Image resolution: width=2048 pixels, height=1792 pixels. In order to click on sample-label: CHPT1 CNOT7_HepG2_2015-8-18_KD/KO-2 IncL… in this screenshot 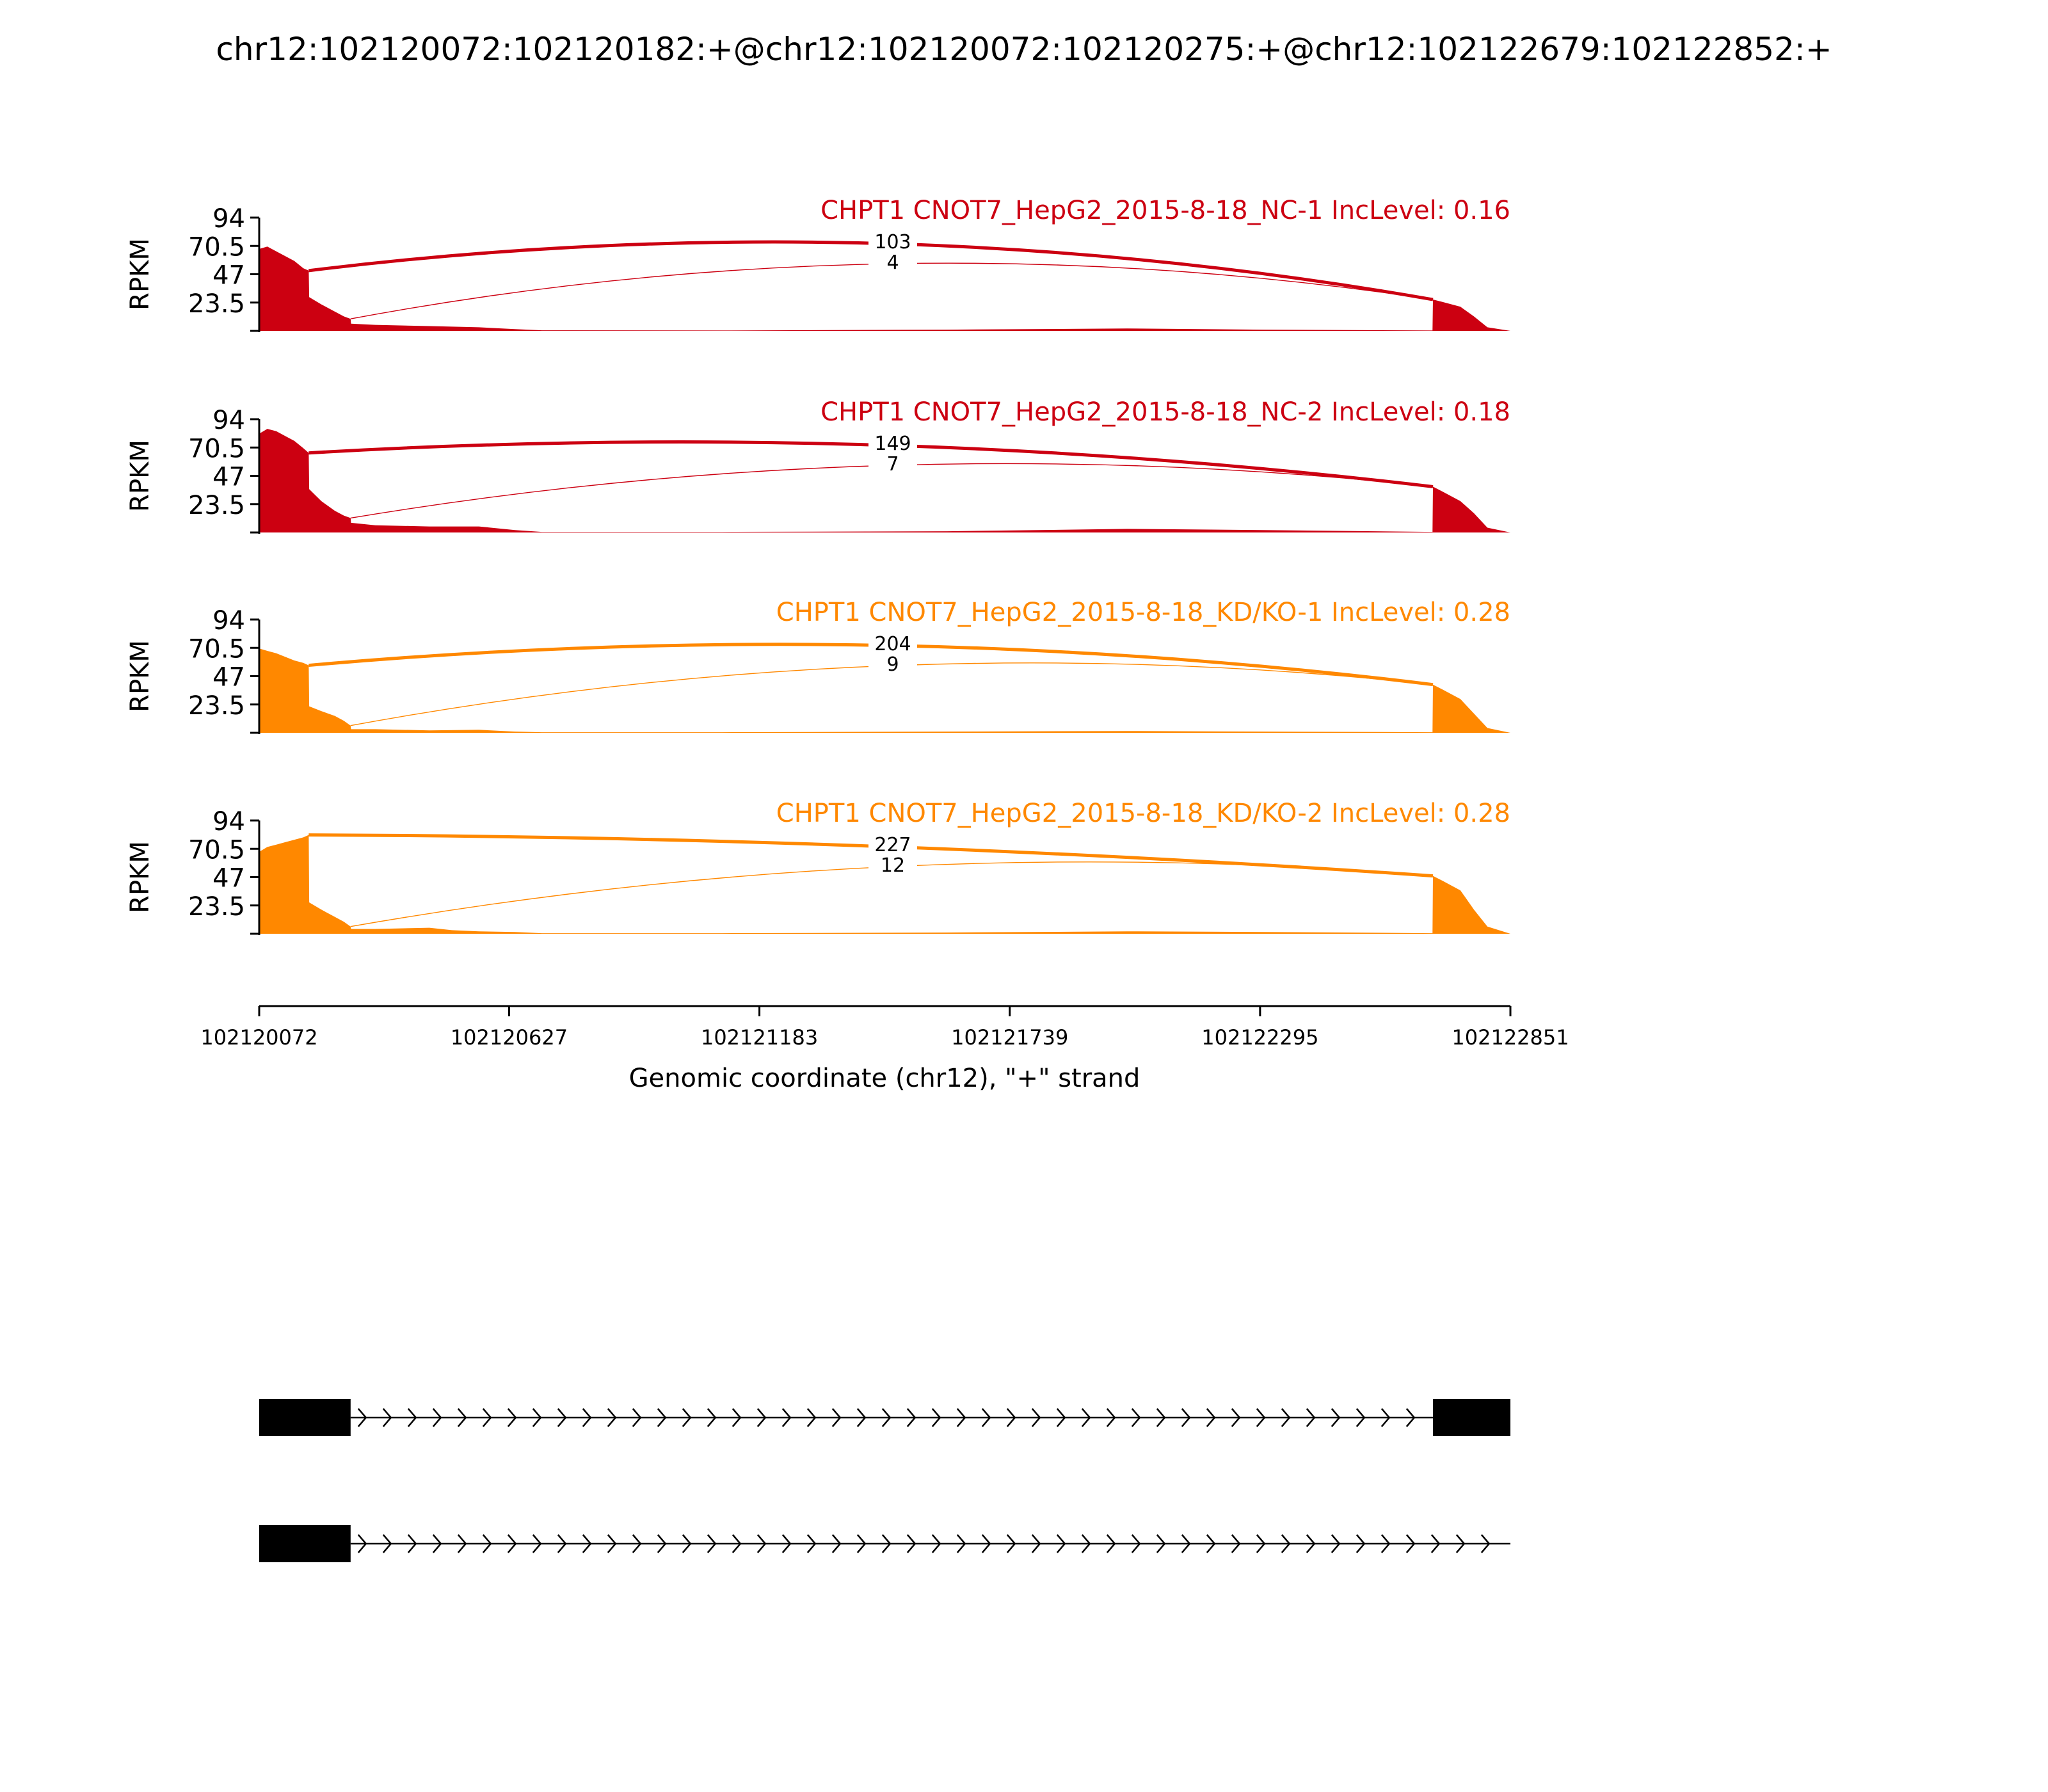, I will do `click(1143, 813)`.